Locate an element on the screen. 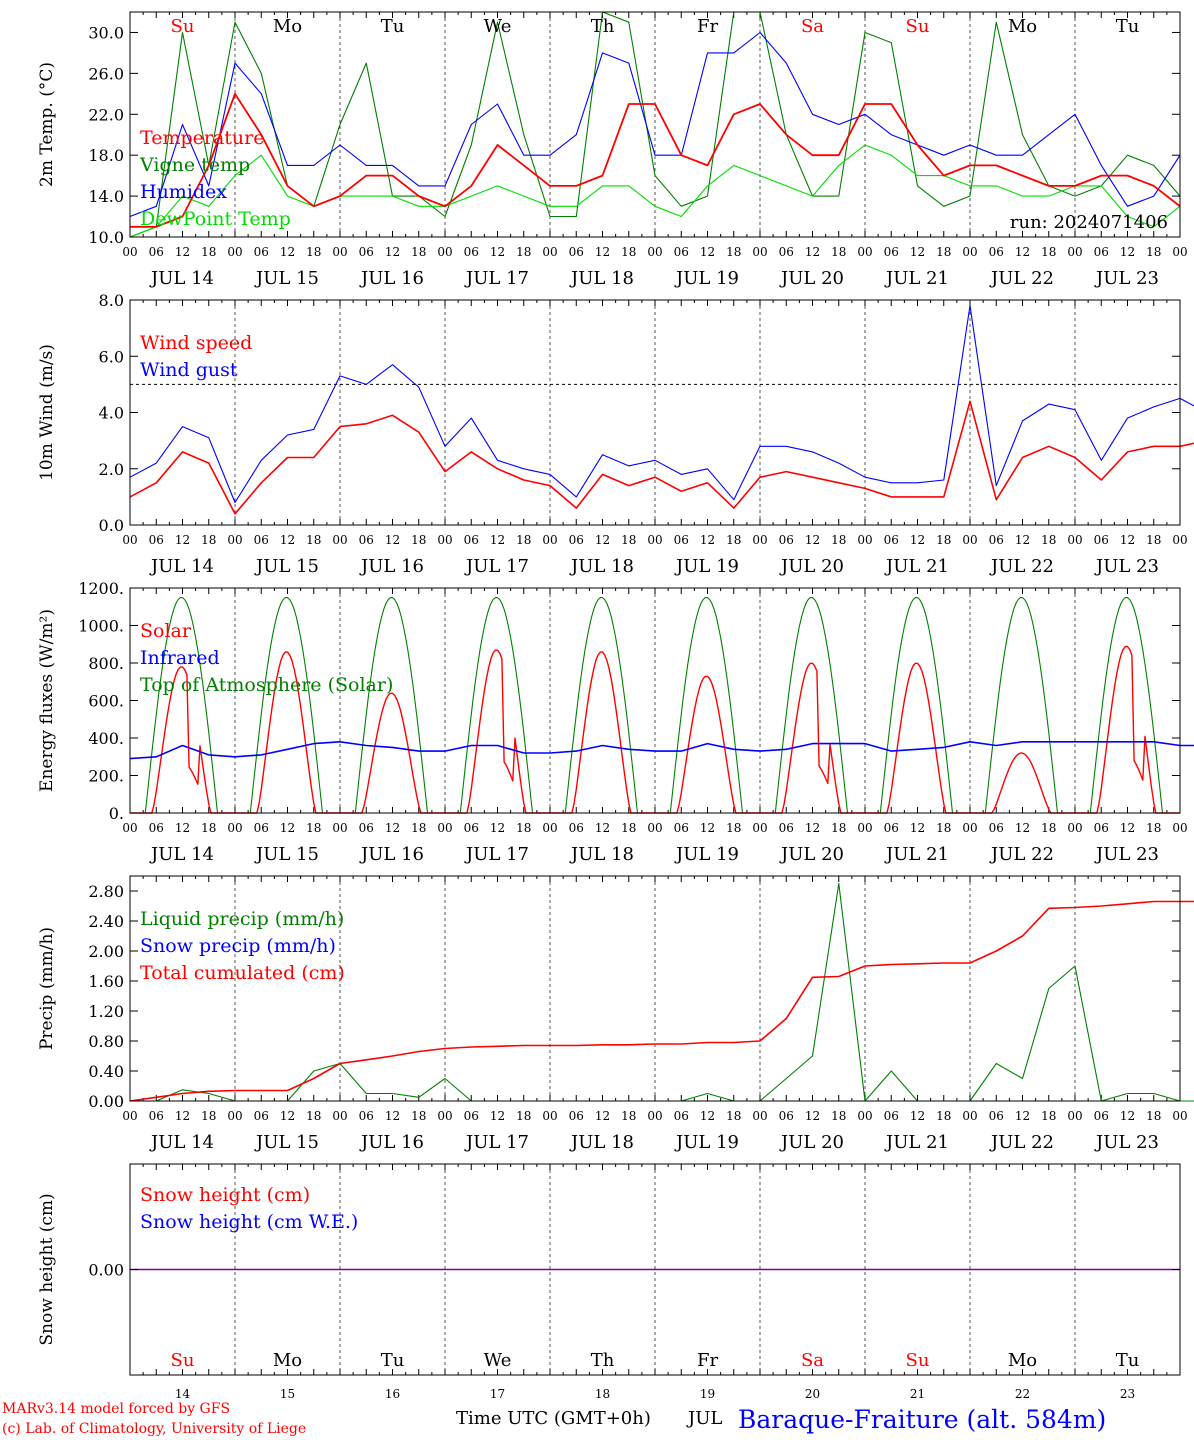  legend-entry: Wind gust is located at coordinates (189, 370).